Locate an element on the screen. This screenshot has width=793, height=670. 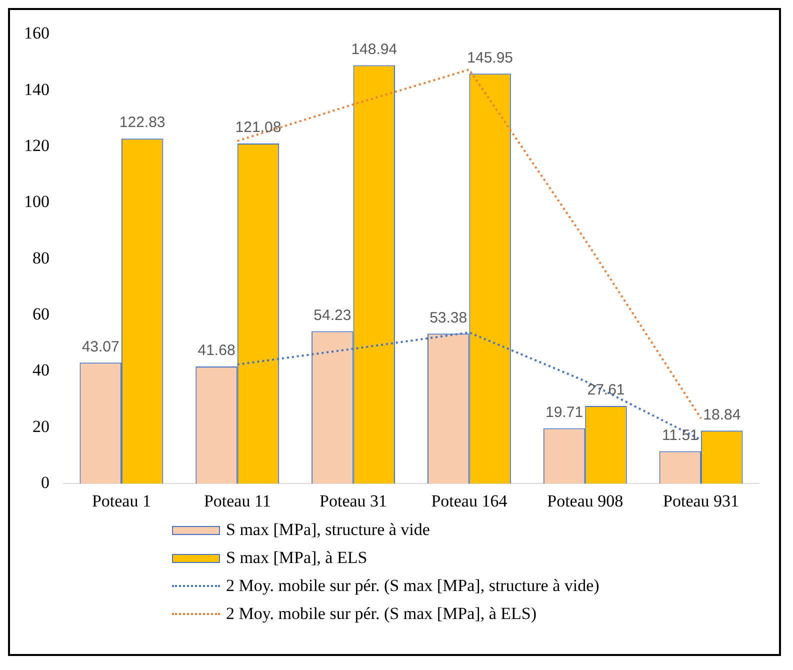
data-label: 148.94 is located at coordinates (374, 49).